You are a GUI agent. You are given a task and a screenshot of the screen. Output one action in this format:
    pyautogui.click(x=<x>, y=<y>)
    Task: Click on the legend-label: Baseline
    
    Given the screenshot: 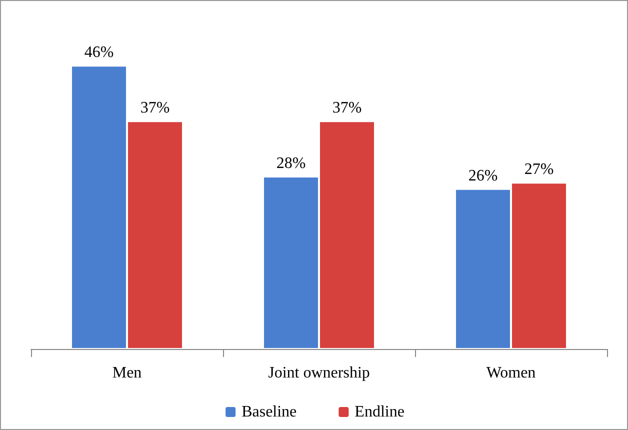 What is the action you would take?
    pyautogui.click(x=269, y=412)
    